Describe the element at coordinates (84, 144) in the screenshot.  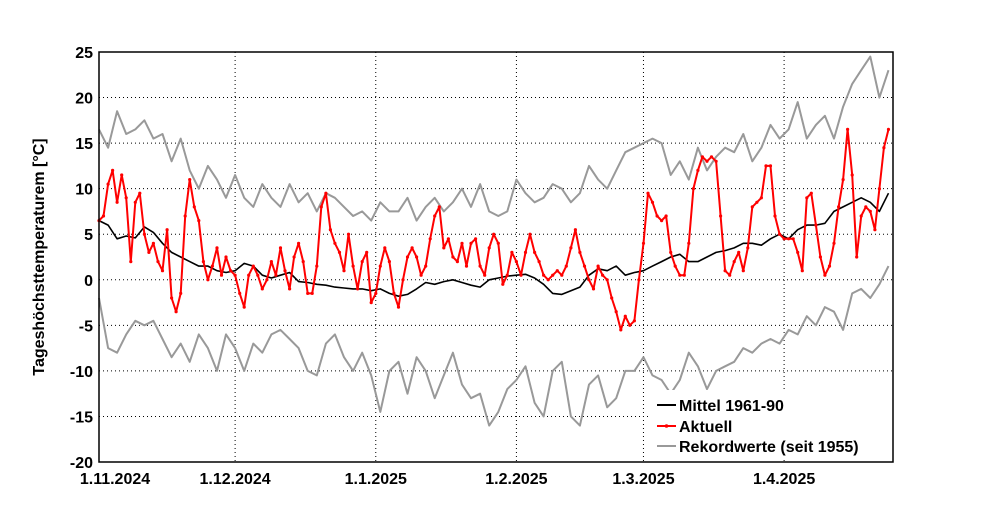
I see `y-tick-label: 15` at that location.